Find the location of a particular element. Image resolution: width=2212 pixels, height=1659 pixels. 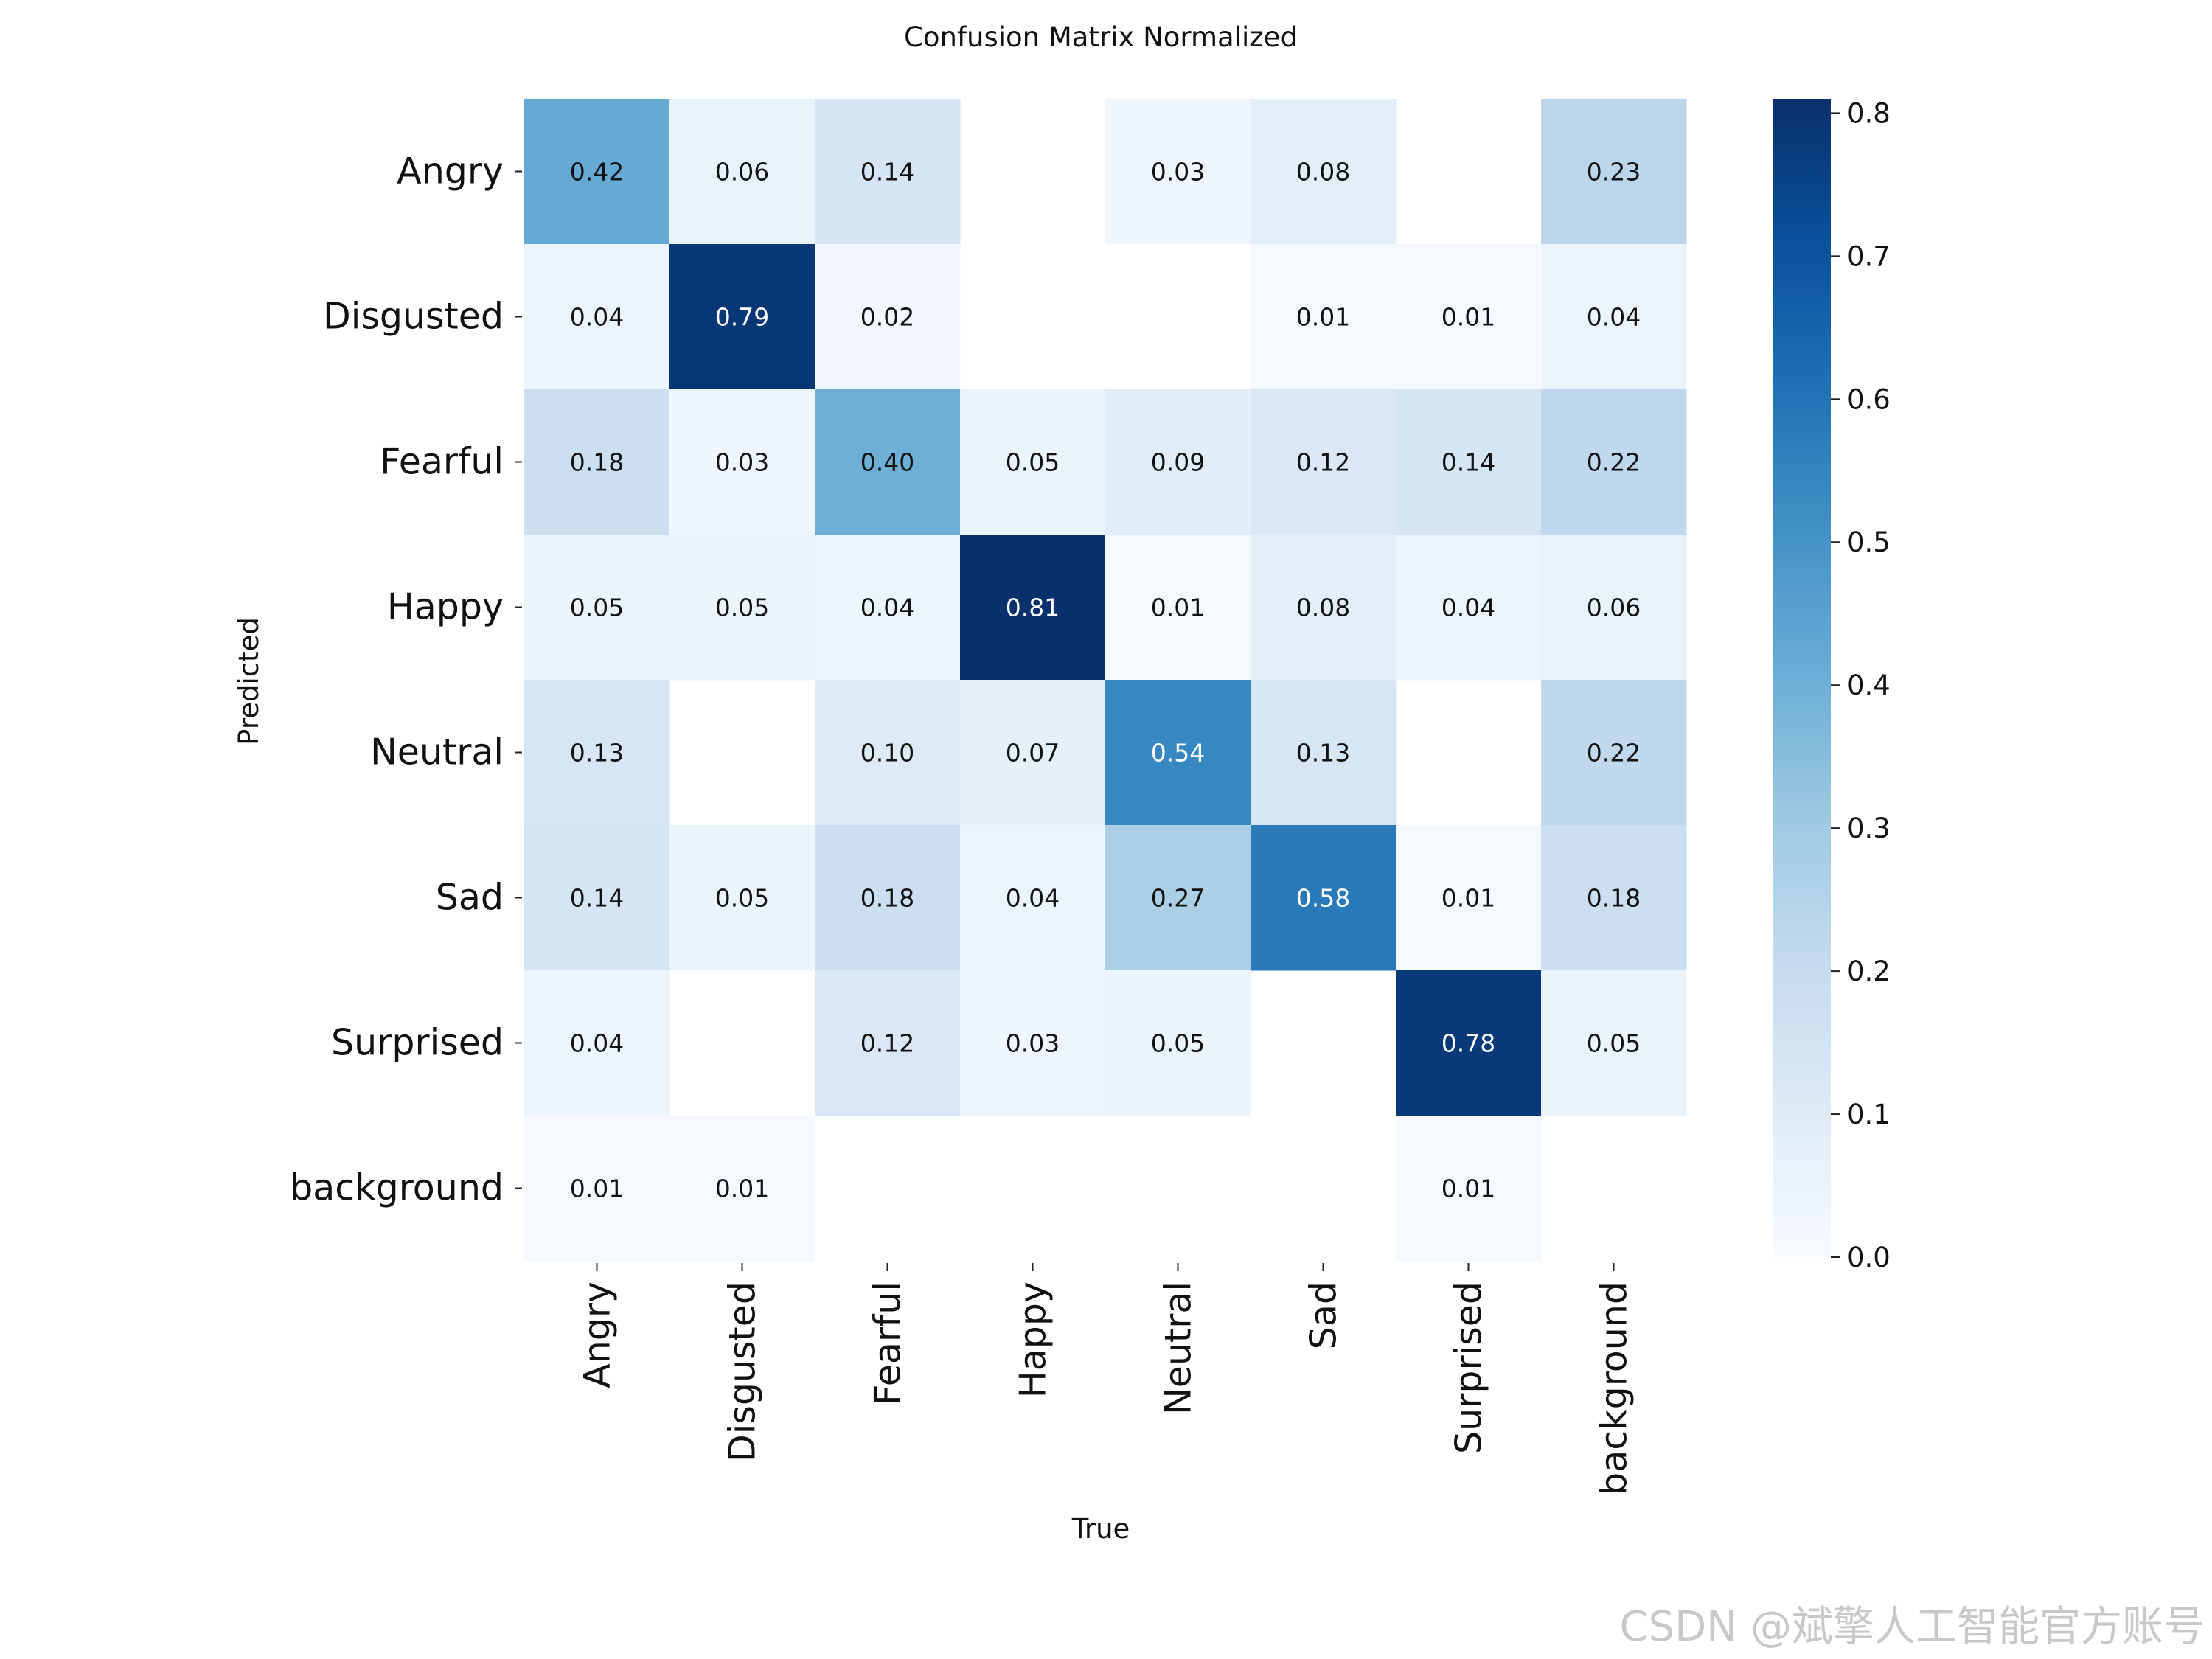

x-tick-label: Happy is located at coordinates (1033, 1339).